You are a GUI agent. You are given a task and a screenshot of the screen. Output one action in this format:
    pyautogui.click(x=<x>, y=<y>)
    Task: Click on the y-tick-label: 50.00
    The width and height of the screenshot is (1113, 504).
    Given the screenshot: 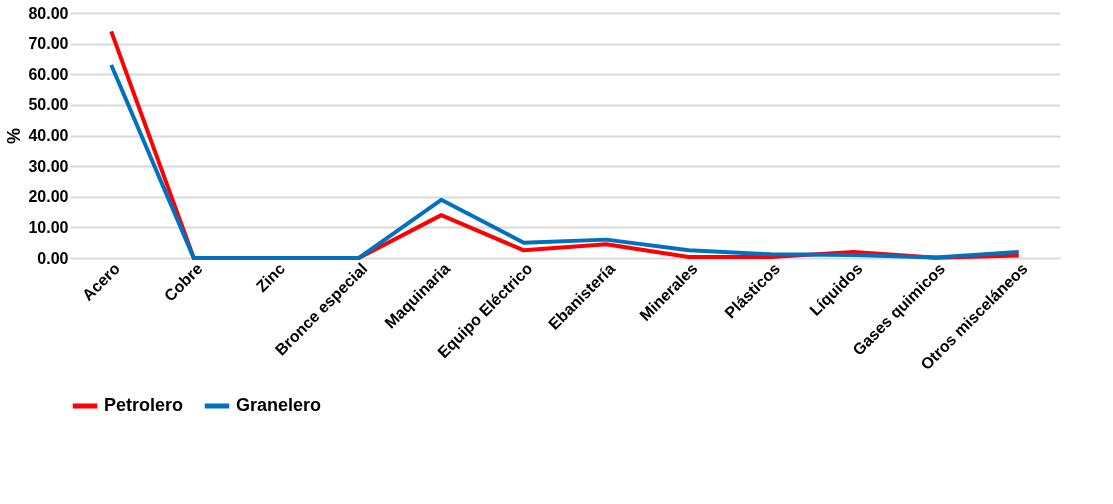 What is the action you would take?
    pyautogui.click(x=48, y=105)
    